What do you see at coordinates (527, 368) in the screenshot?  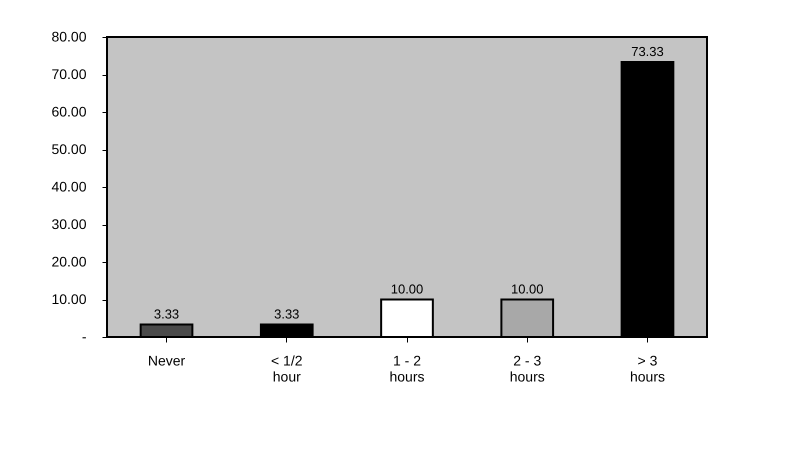 I see `x-tick-label: 2 - 3 hours` at bounding box center [527, 368].